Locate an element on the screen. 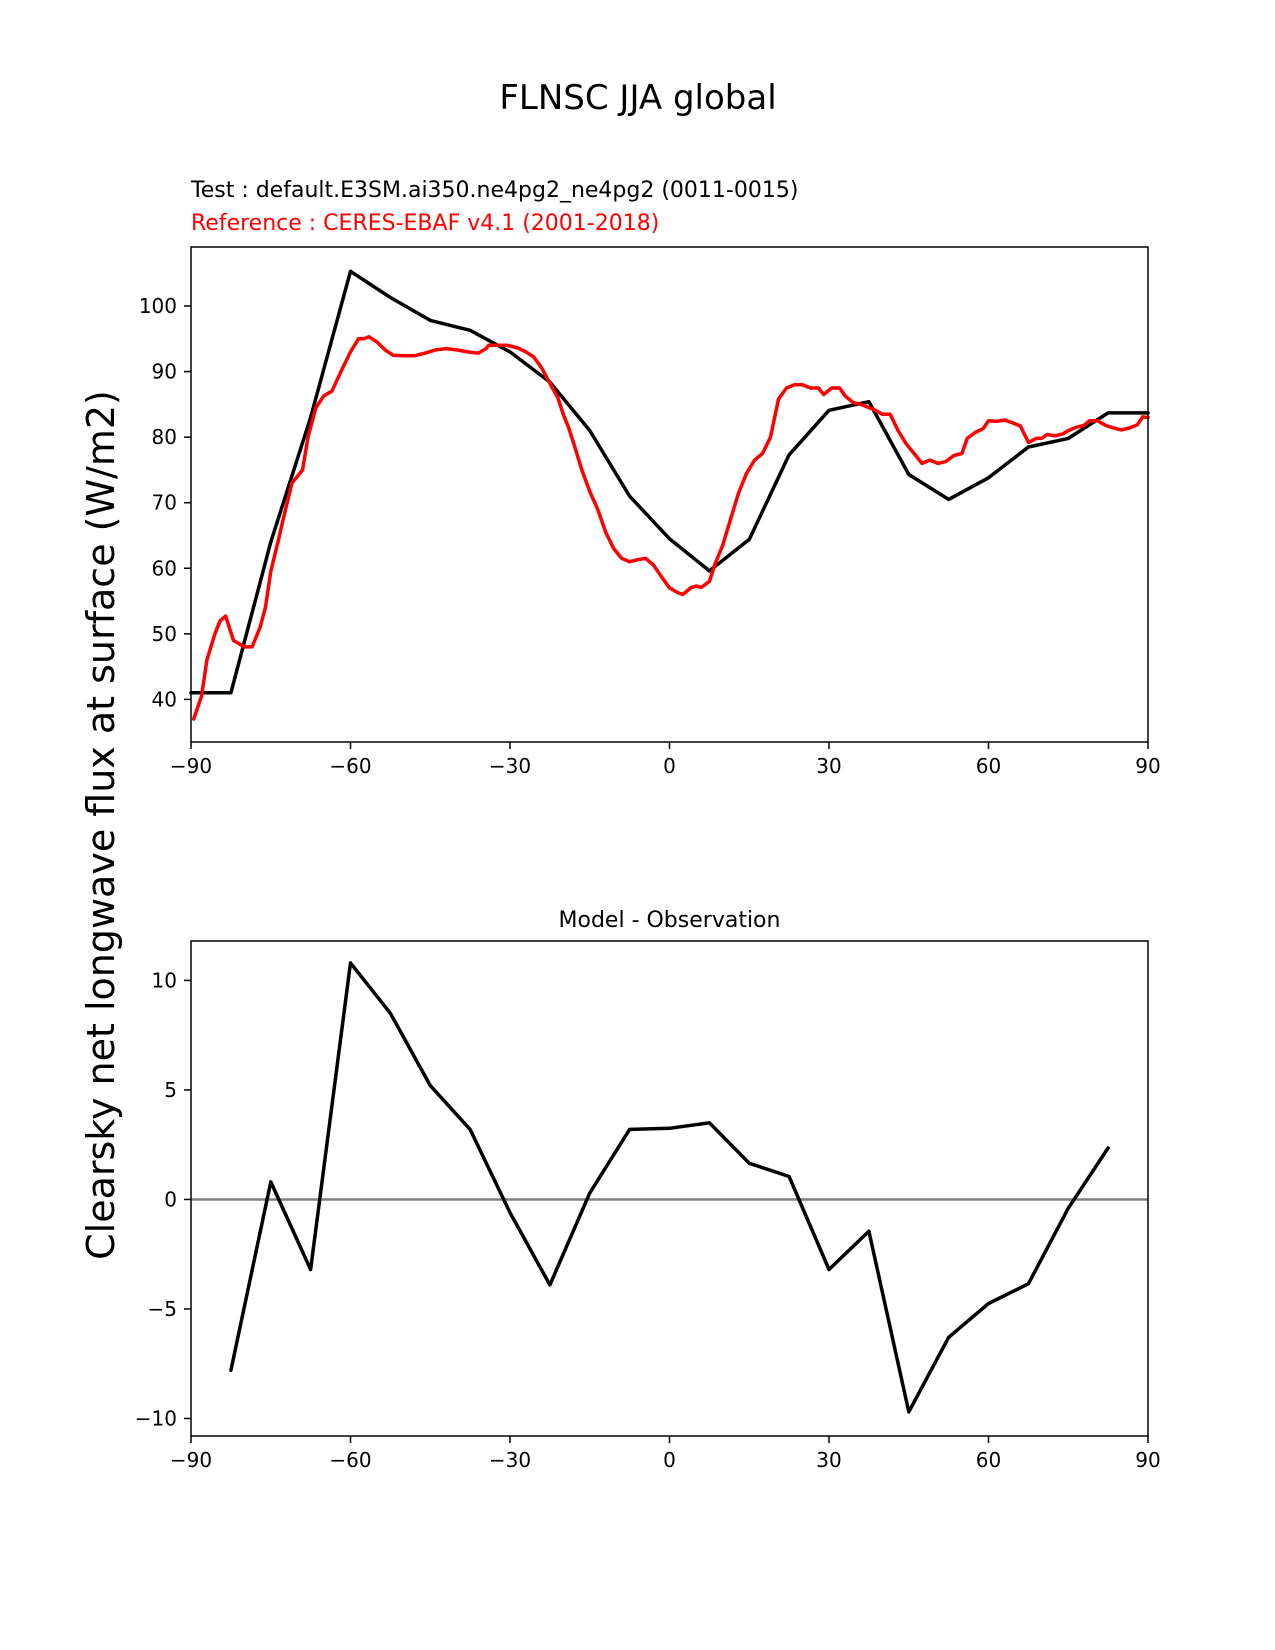  y-tick-label: 0 is located at coordinates (170, 1199).